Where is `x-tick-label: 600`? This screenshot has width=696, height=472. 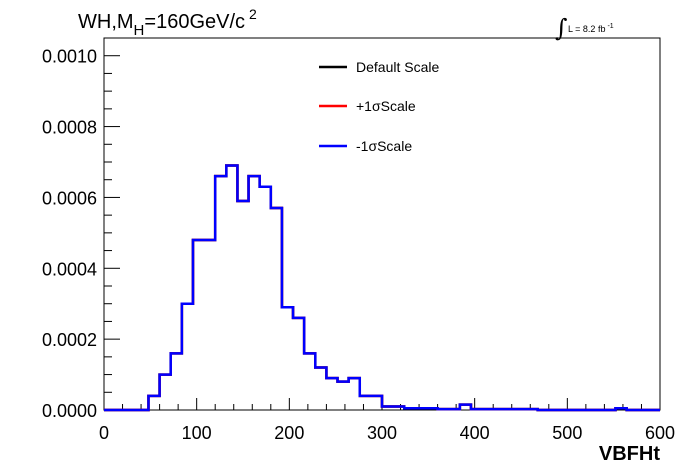
x-tick-label: 600 is located at coordinates (660, 433).